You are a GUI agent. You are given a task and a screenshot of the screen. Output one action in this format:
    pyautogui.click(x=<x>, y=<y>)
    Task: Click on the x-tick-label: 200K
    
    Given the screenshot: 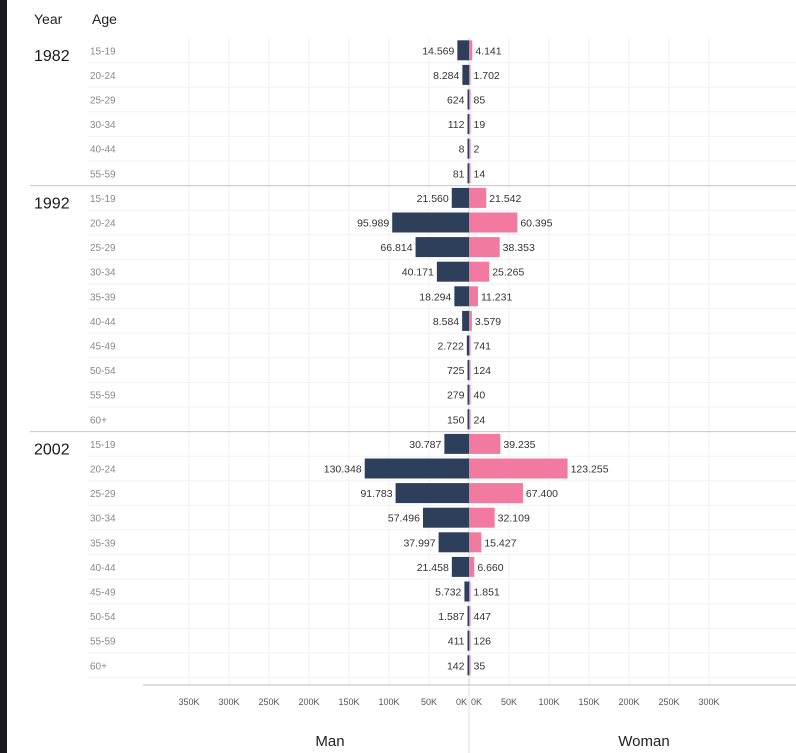 What is the action you would take?
    pyautogui.click(x=308, y=702)
    